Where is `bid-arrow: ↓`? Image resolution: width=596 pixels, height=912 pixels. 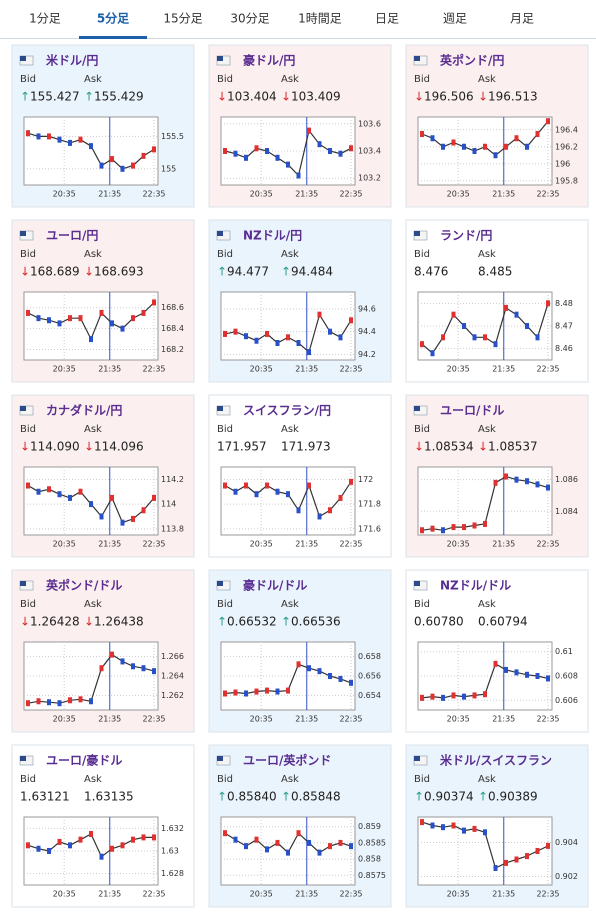 bid-arrow: ↓ is located at coordinates (25, 622).